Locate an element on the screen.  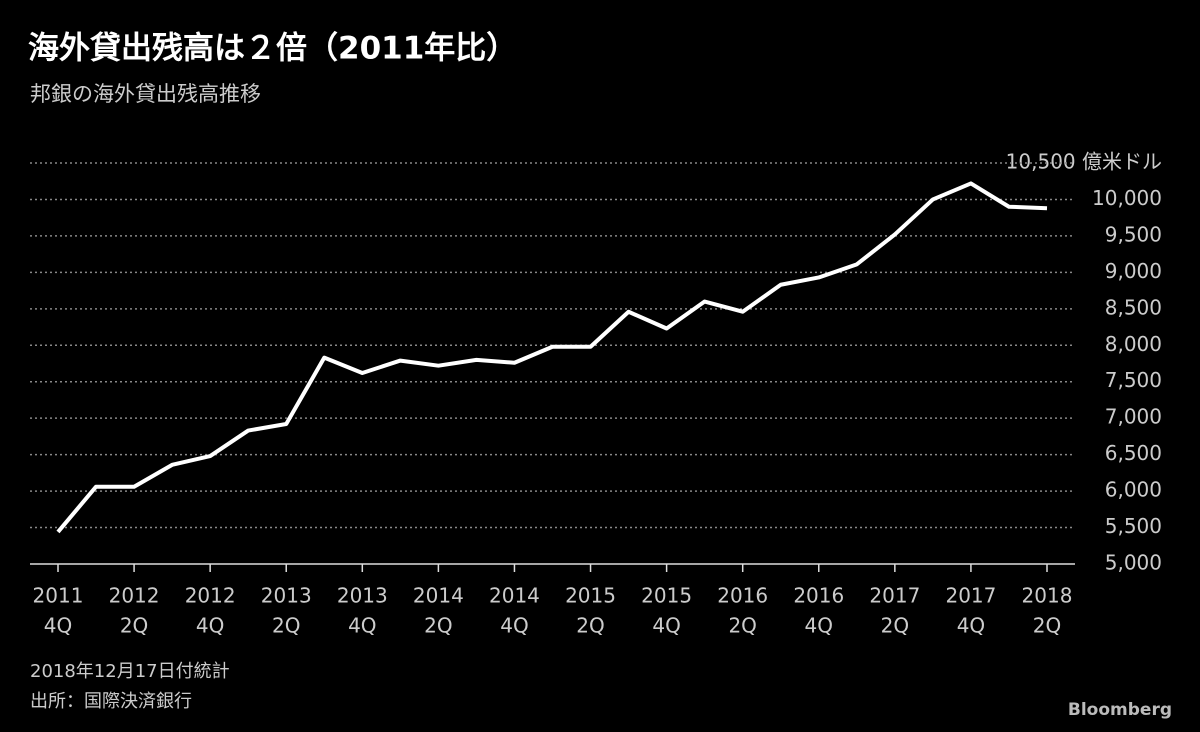
chart-subtitle: 邦銀の海外貸出残高推移 is located at coordinates (145, 94).